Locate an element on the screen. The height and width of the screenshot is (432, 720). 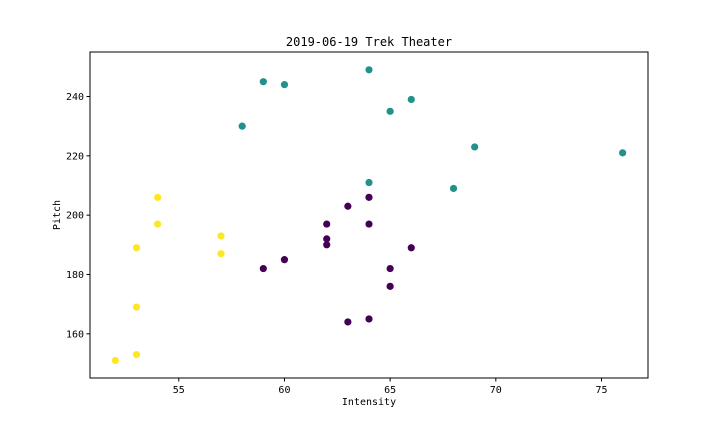
x-tick-label: 60 is located at coordinates (284, 390).